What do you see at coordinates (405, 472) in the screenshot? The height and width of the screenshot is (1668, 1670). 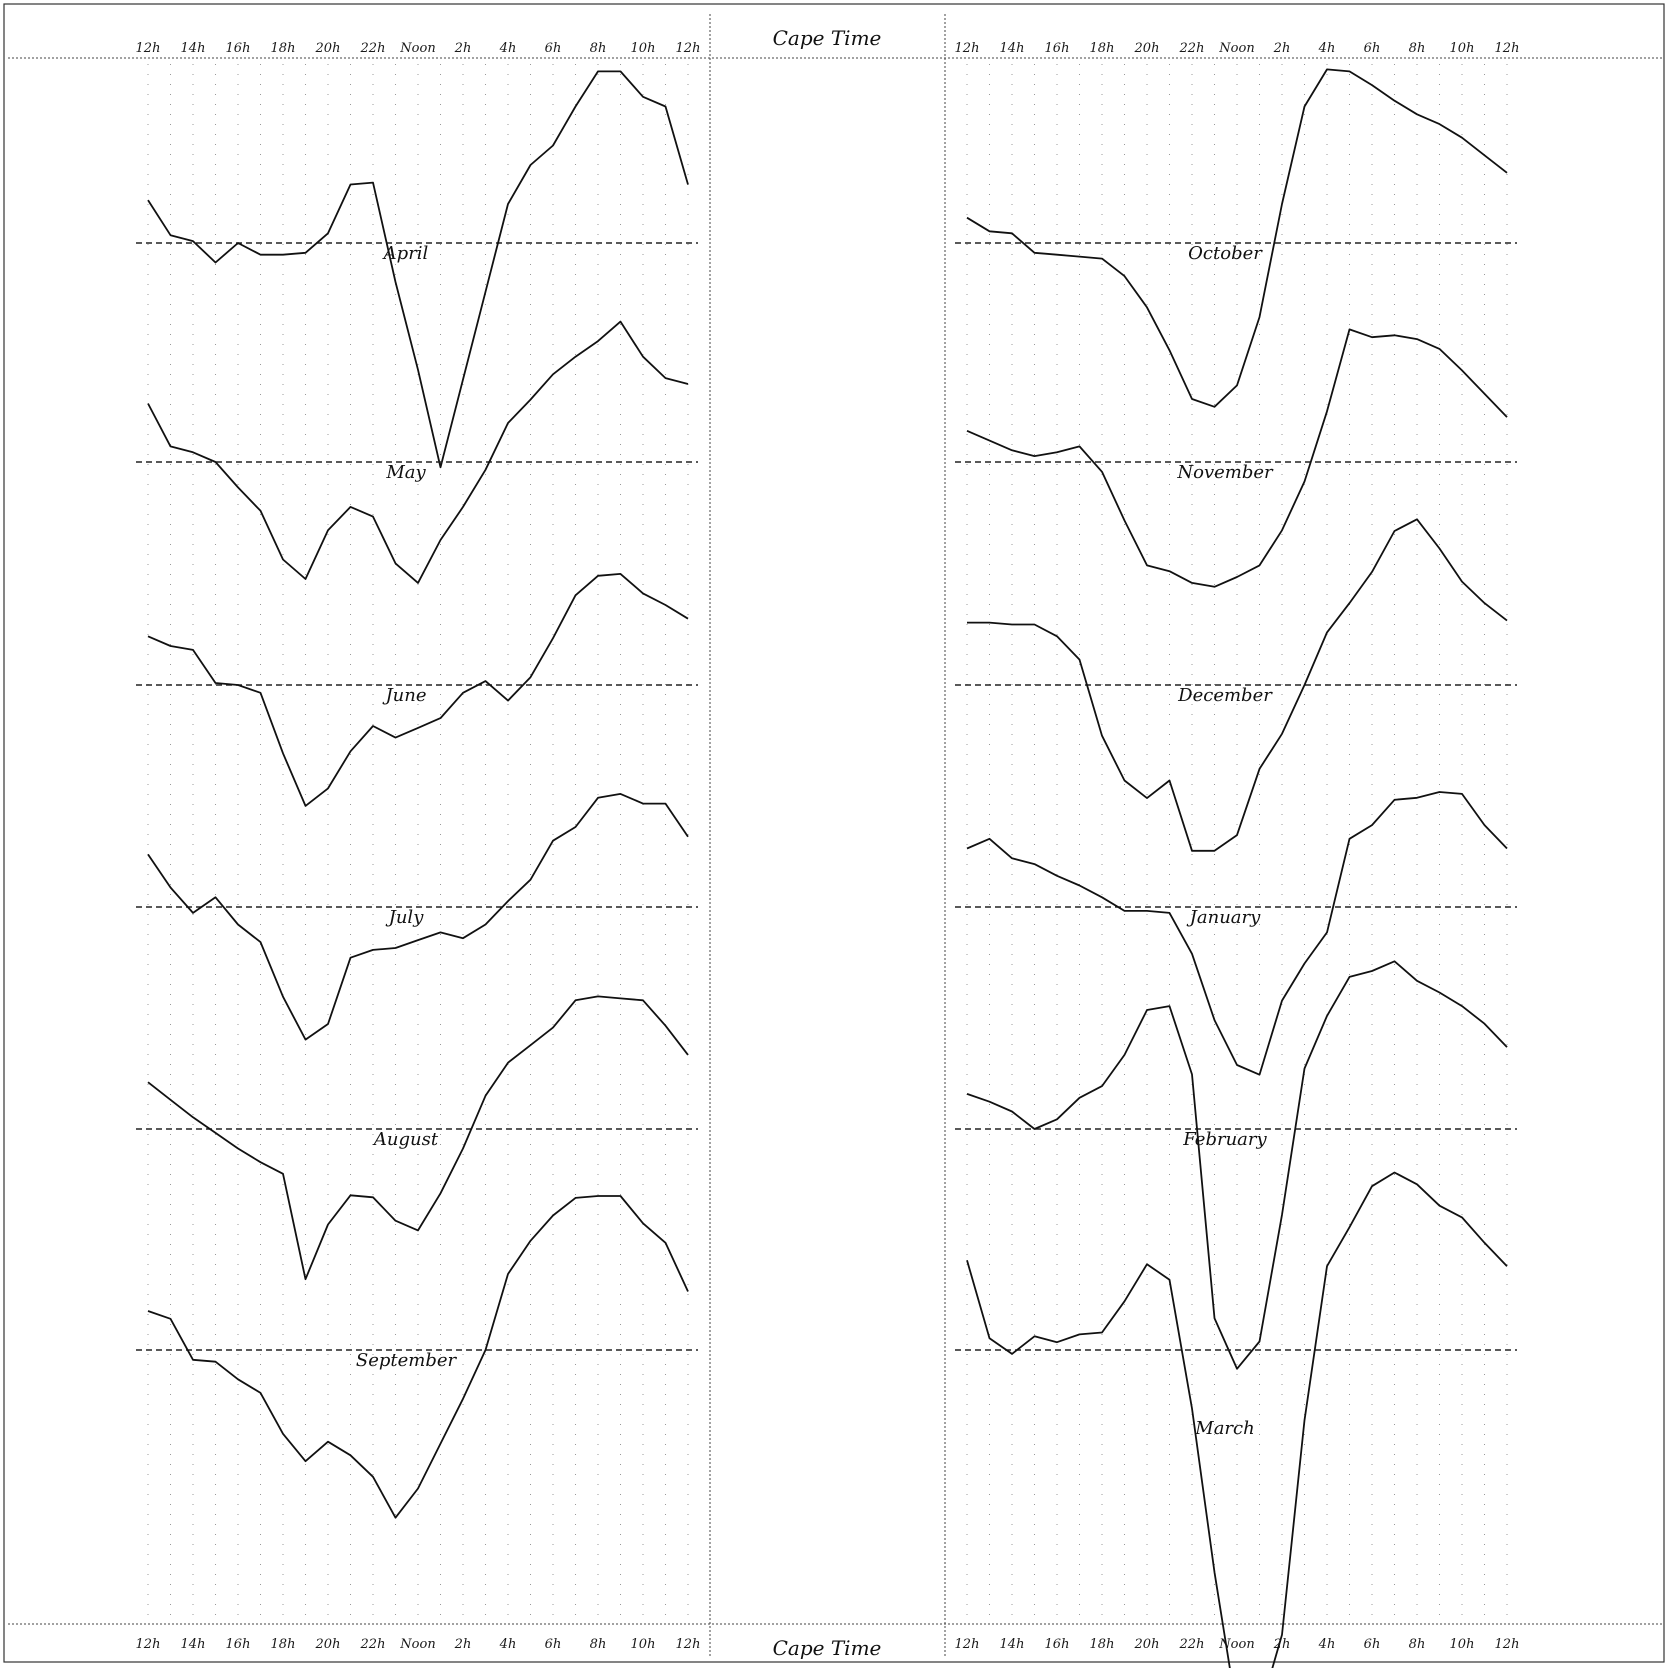 I see `series-label-may: May` at bounding box center [405, 472].